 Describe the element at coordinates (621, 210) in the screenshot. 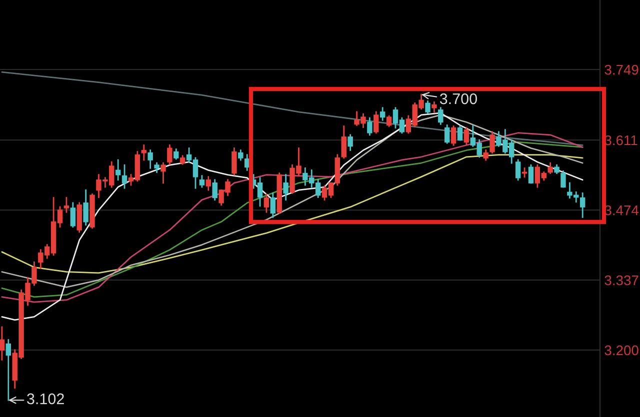

I see `y-tick-label: 3.474` at that location.